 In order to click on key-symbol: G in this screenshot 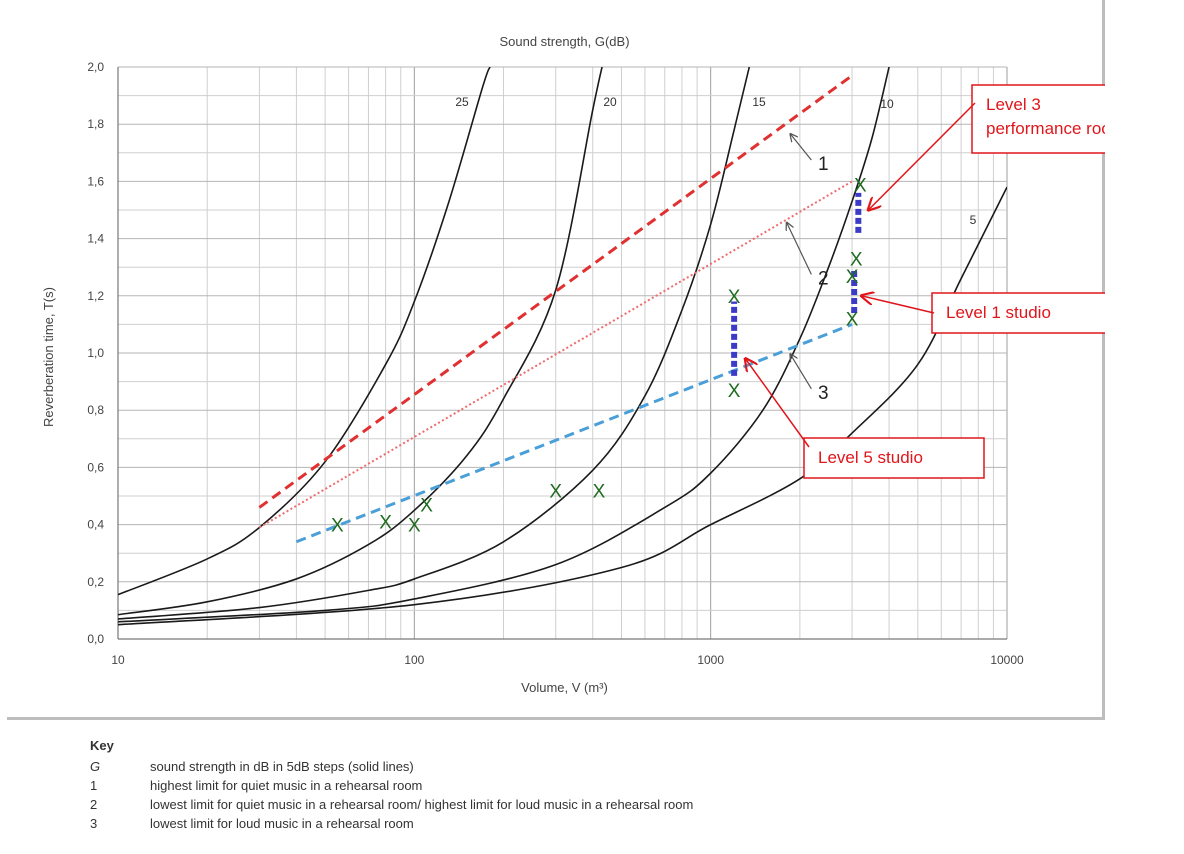, I will do `click(95, 766)`.